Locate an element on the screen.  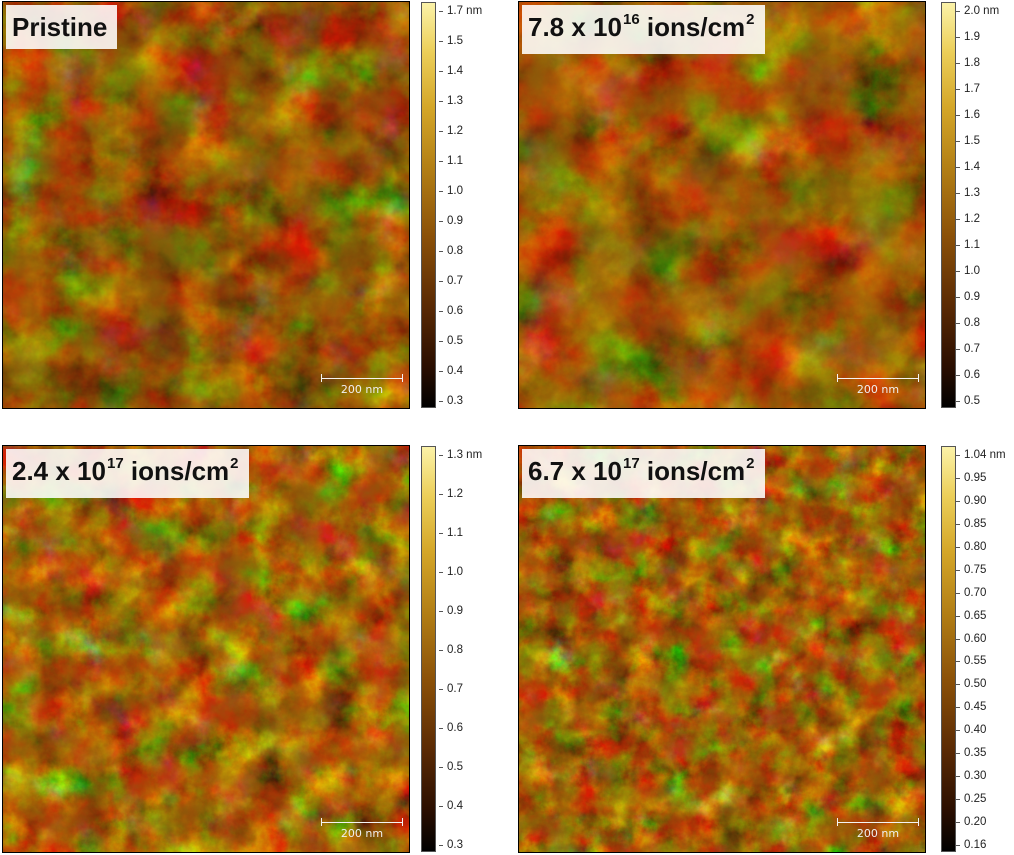
colorbar-tick-label: 1.7 nm is located at coordinates (460, 11).